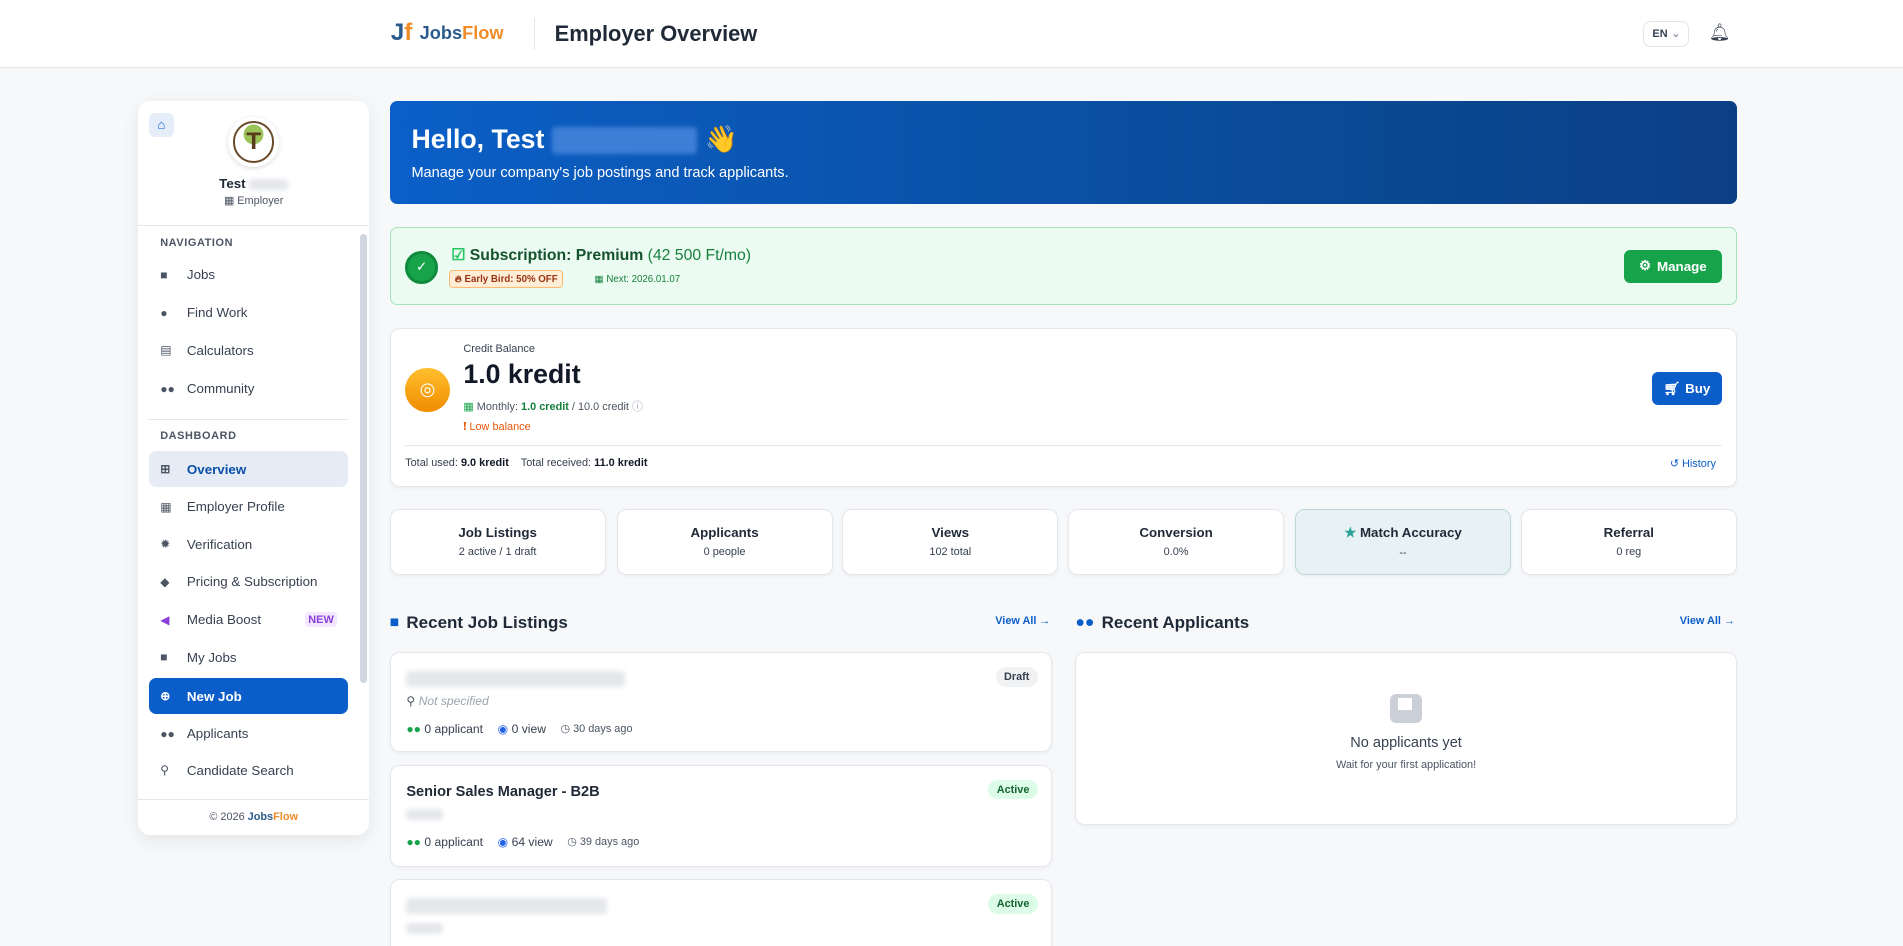  Describe the element at coordinates (248, 619) in the screenshot. I see `sidebar-item-media-boost: ◀ Media Boost NEW` at that location.